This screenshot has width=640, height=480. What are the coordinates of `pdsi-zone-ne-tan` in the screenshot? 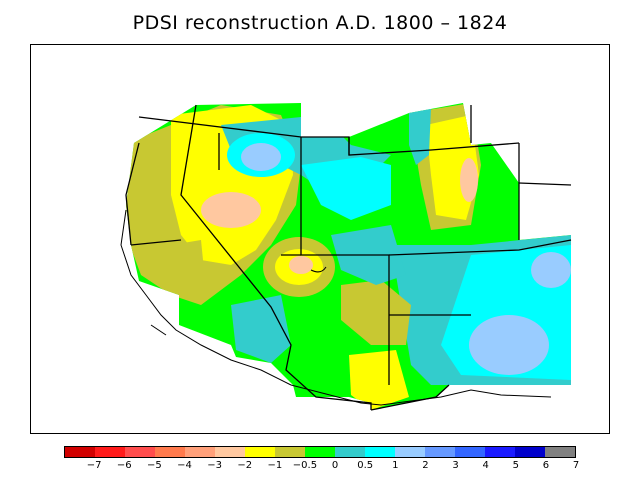 It's located at (469, 180).